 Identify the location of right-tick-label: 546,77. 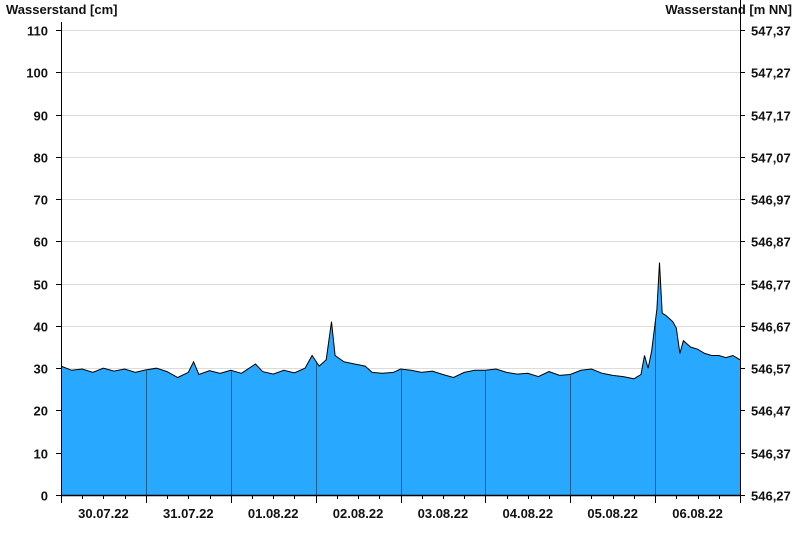
(771, 285).